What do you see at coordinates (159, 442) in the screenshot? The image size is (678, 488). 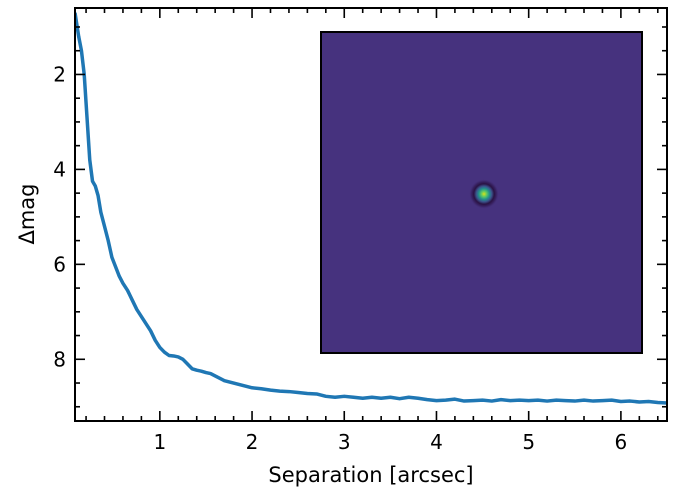 I see `x-tick-label: 1` at bounding box center [159, 442].